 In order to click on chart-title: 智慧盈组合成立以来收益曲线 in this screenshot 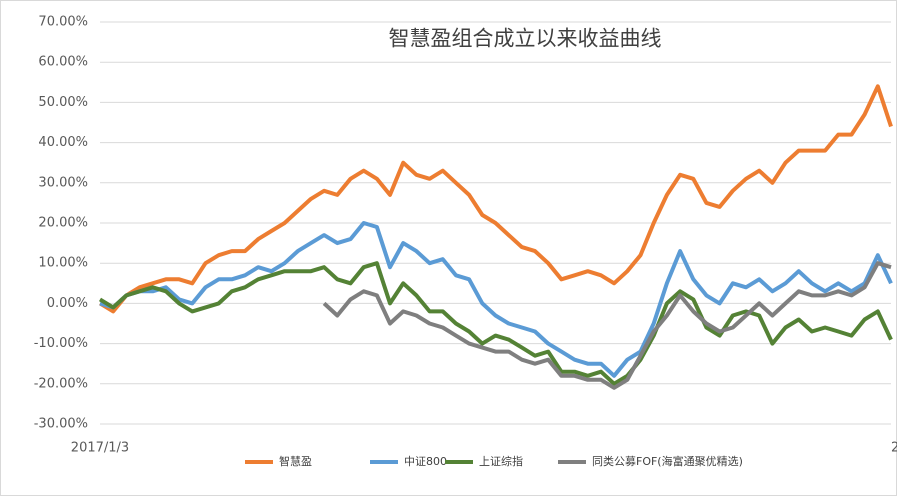, I will do `click(525, 39)`.